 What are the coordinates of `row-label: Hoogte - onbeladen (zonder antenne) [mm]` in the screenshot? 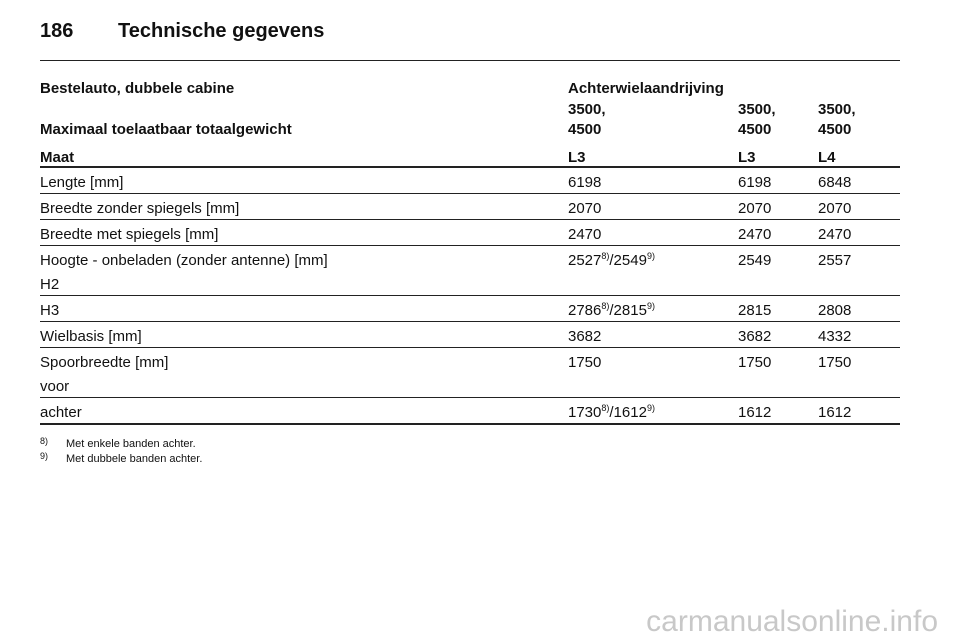 It's located at (184, 260).